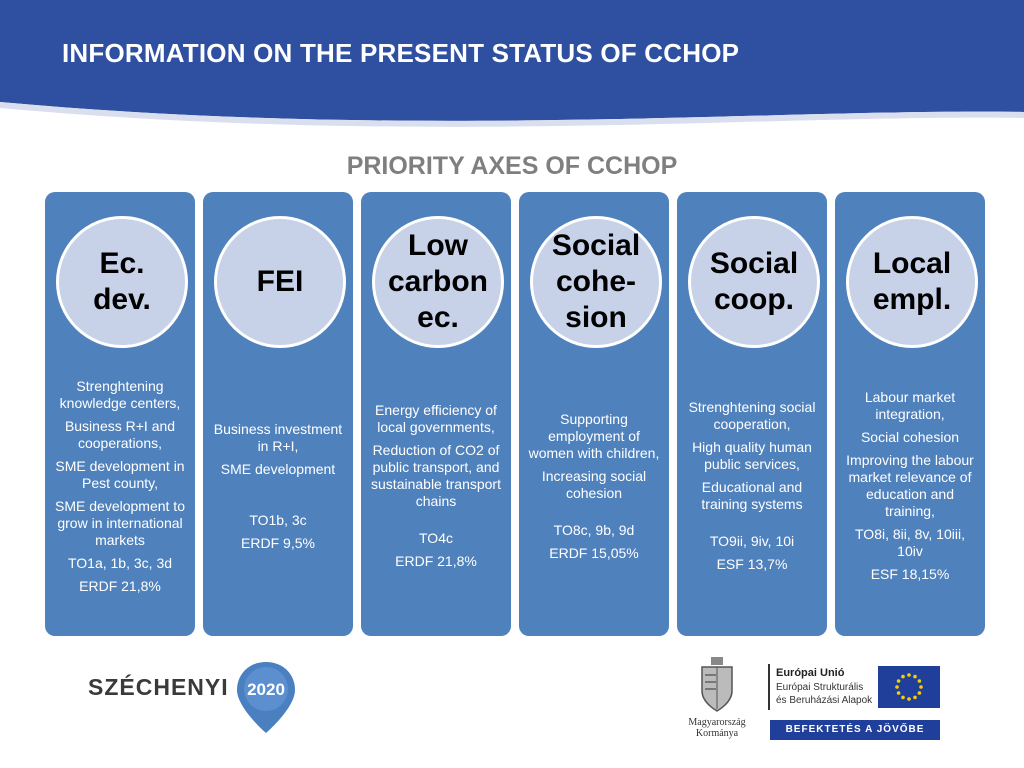 The width and height of the screenshot is (1024, 768). I want to click on axis-to-codes: TO8c, 9b, 9d, so click(594, 529).